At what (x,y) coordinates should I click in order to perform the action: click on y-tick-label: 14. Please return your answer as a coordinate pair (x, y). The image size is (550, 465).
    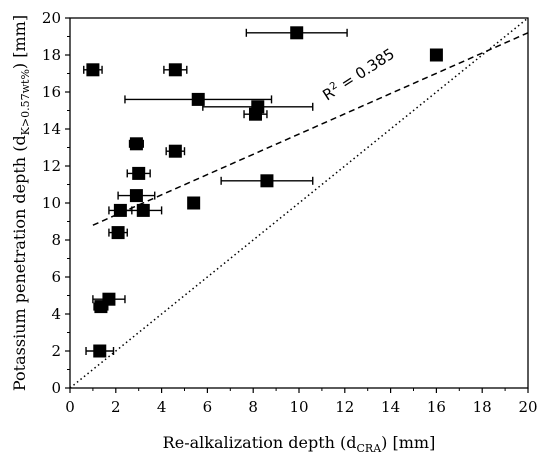
    Looking at the image, I should click on (51, 129).